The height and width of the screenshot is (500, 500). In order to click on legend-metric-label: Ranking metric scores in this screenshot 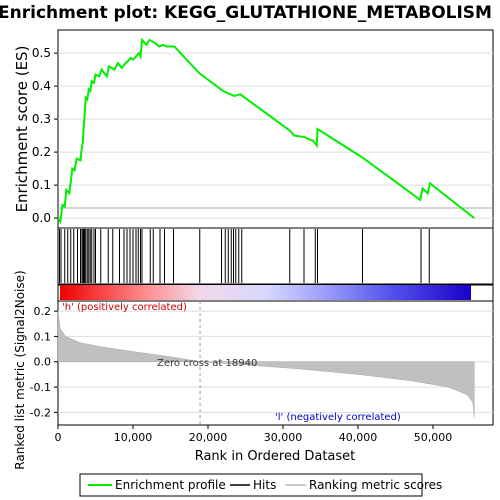, I will do `click(375, 485)`.